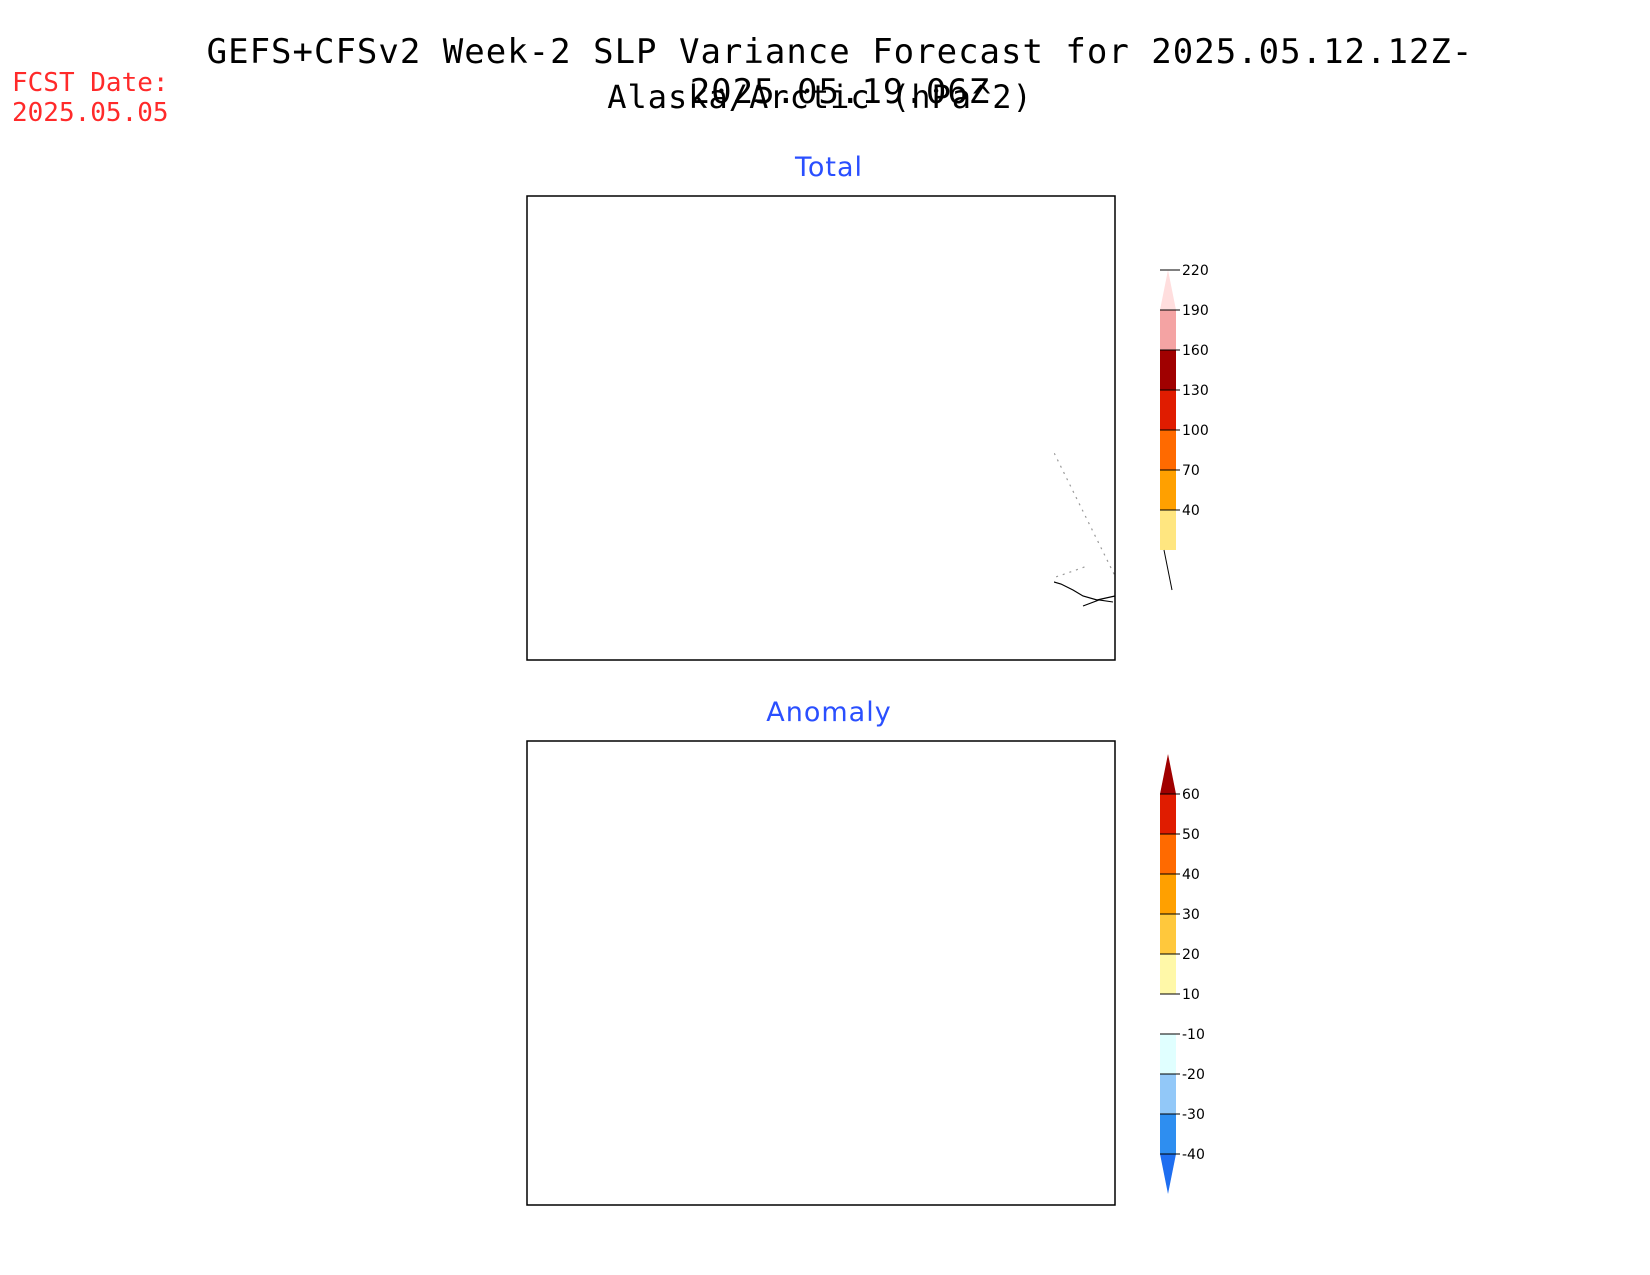  Describe the element at coordinates (90, 113) in the screenshot. I see `forecast-date-value: 2025.05.05` at that location.